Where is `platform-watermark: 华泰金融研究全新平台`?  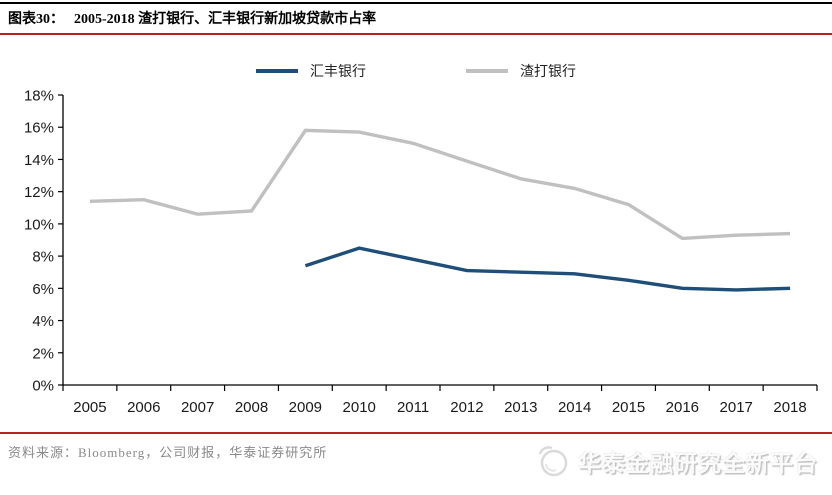 platform-watermark: 华泰金融研究全新平台 is located at coordinates (677, 461).